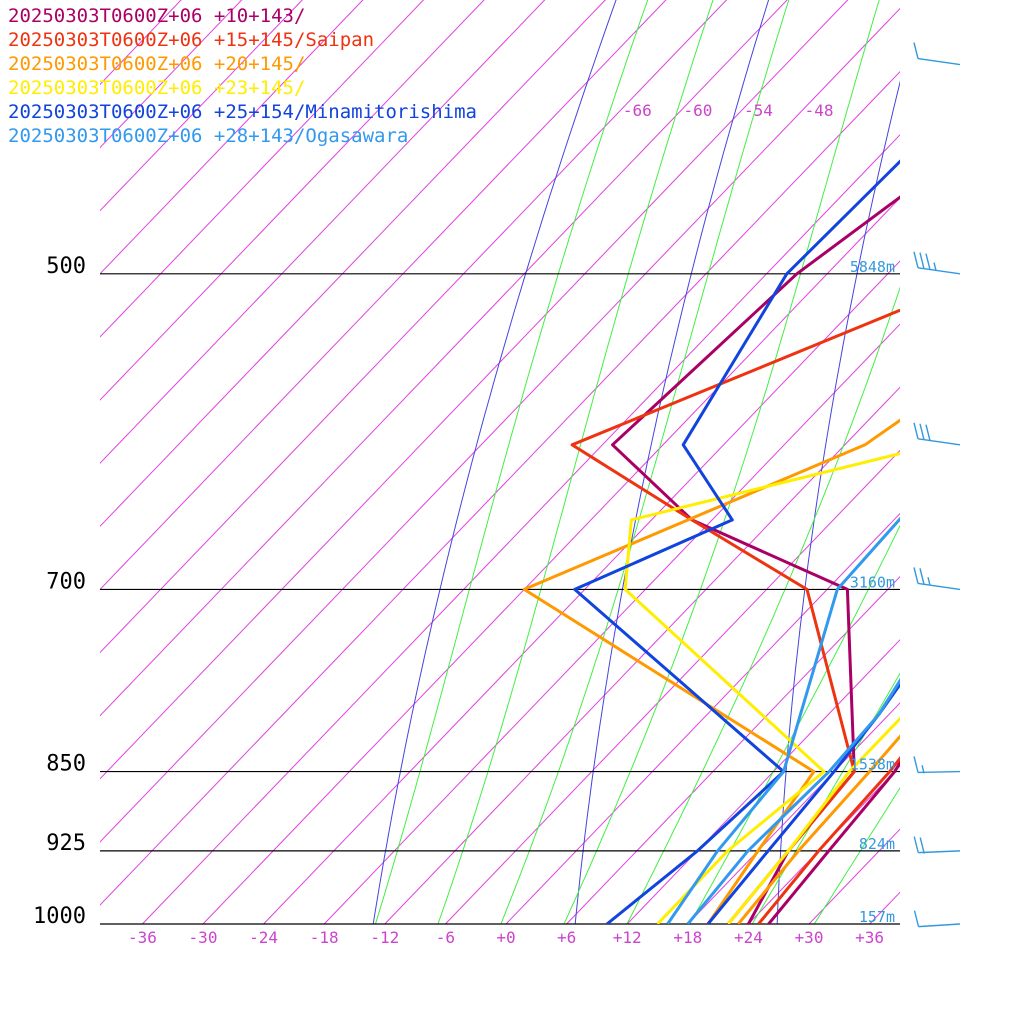 This screenshot has width=1024, height=1024. What do you see at coordinates (697, 110) in the screenshot?
I see `top-temperature-label: -60` at bounding box center [697, 110].